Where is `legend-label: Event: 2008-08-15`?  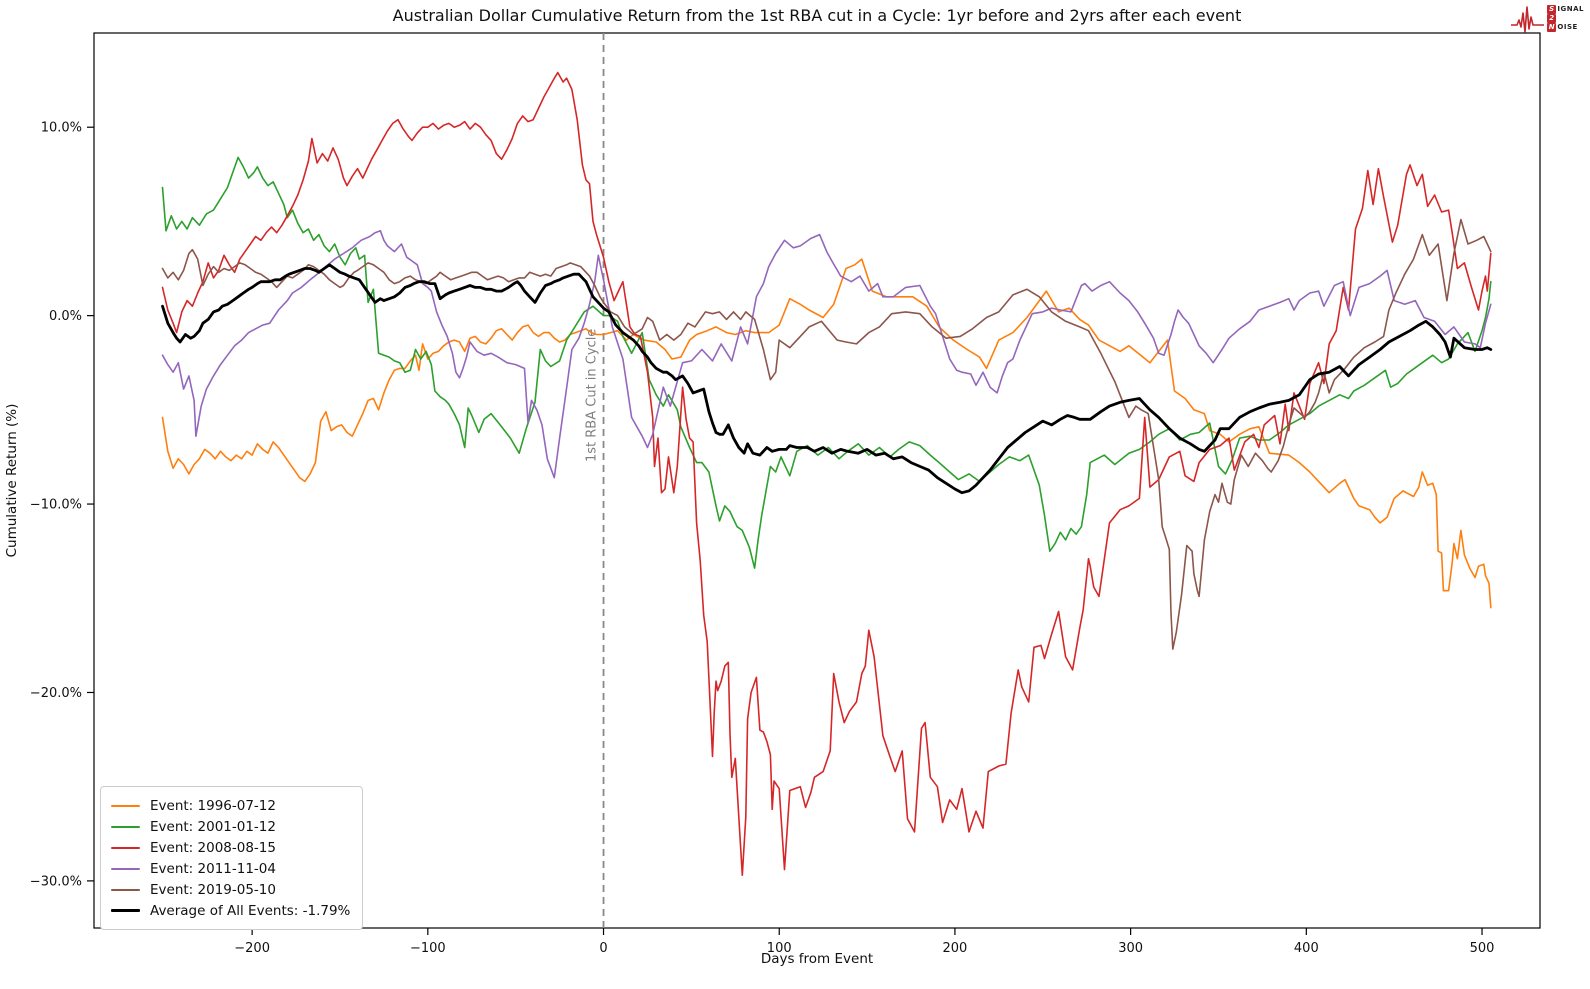 legend-label: Event: 2008-08-15 is located at coordinates (213, 847).